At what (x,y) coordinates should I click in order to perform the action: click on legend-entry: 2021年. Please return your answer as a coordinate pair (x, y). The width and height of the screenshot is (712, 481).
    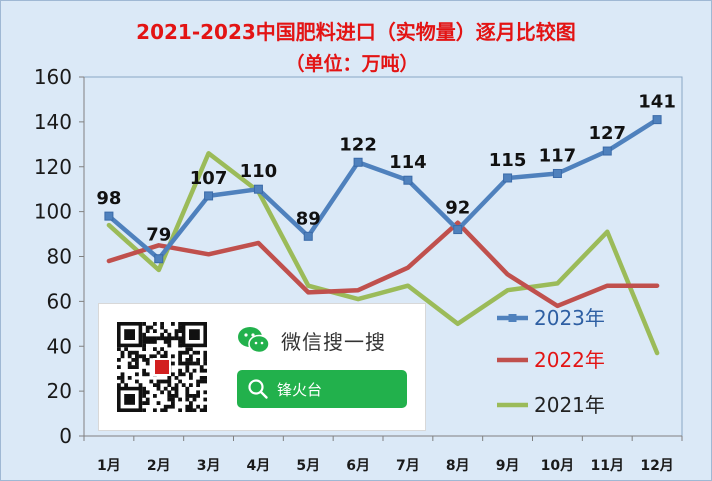
    Looking at the image, I should click on (569, 405).